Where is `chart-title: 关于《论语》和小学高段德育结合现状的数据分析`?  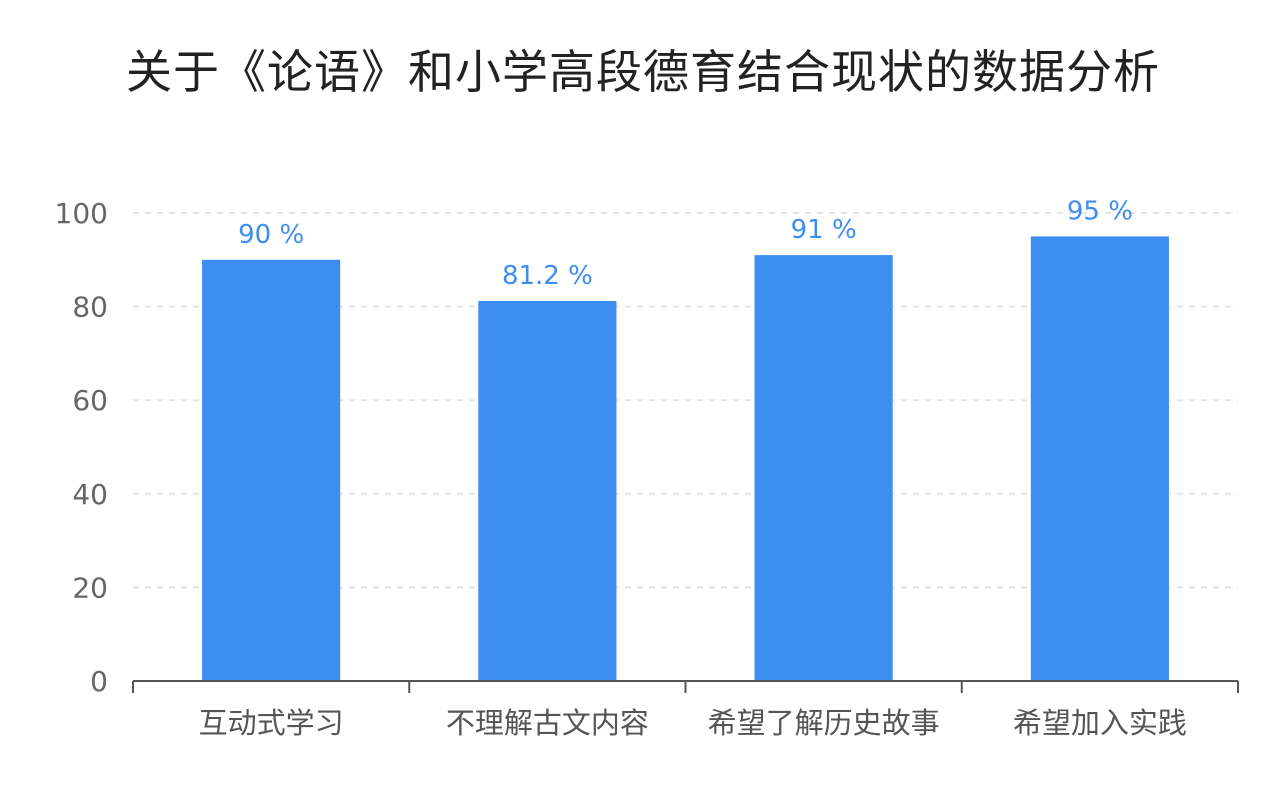
chart-title: 关于《论语》和小学高段德育结合现状的数据分析 is located at coordinates (643, 72).